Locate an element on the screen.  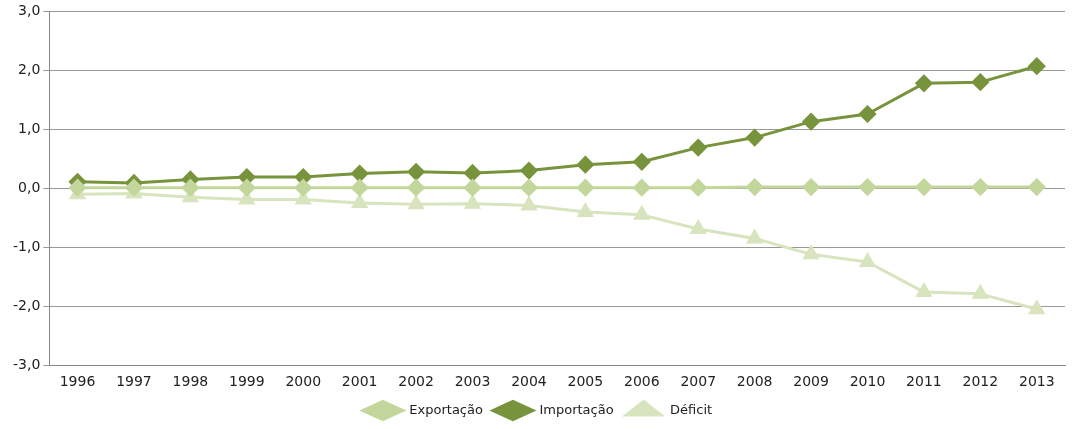
x-tick-label: 2012 is located at coordinates (980, 381).